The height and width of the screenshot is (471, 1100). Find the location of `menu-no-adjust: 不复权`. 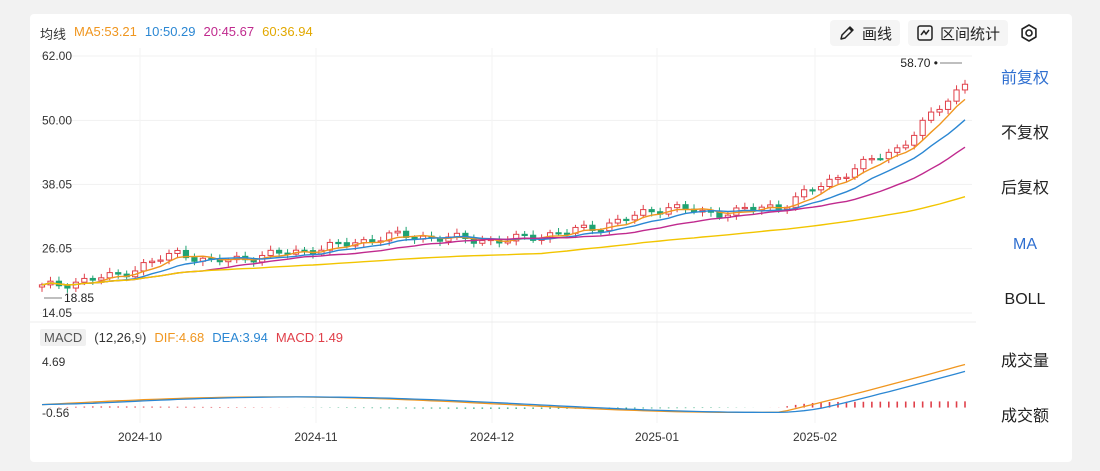

menu-no-adjust: 不复权 is located at coordinates (1024, 133).